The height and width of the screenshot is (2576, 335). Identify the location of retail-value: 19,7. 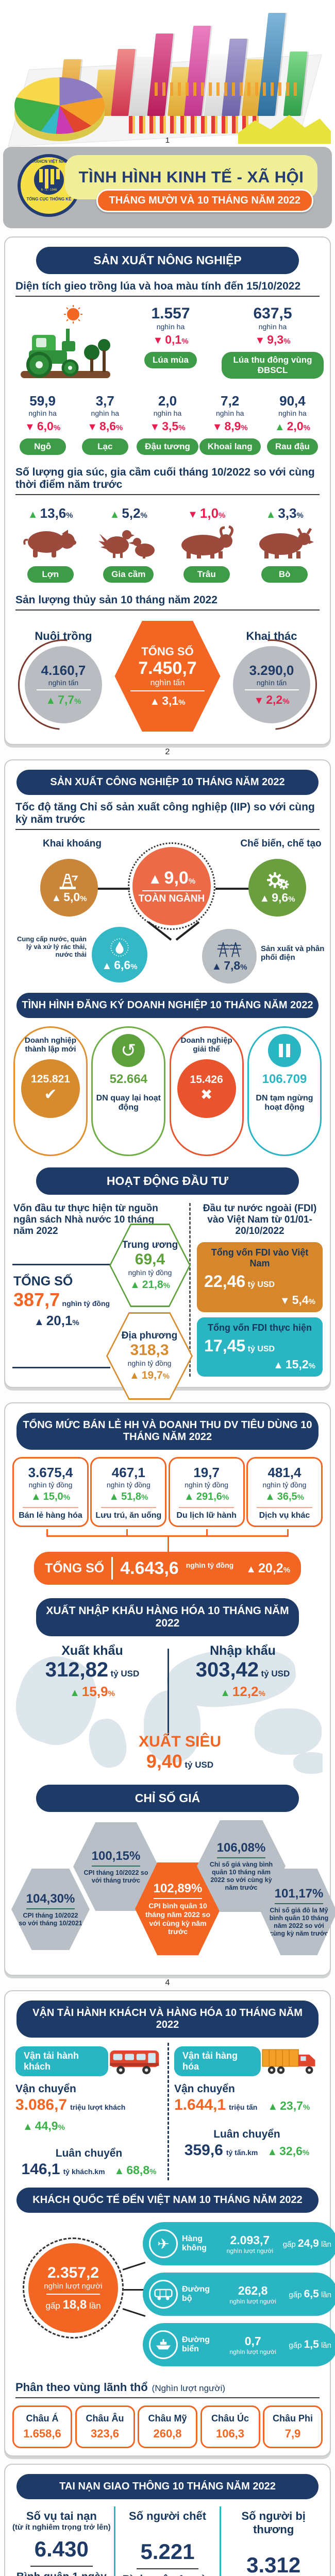
(206, 1472).